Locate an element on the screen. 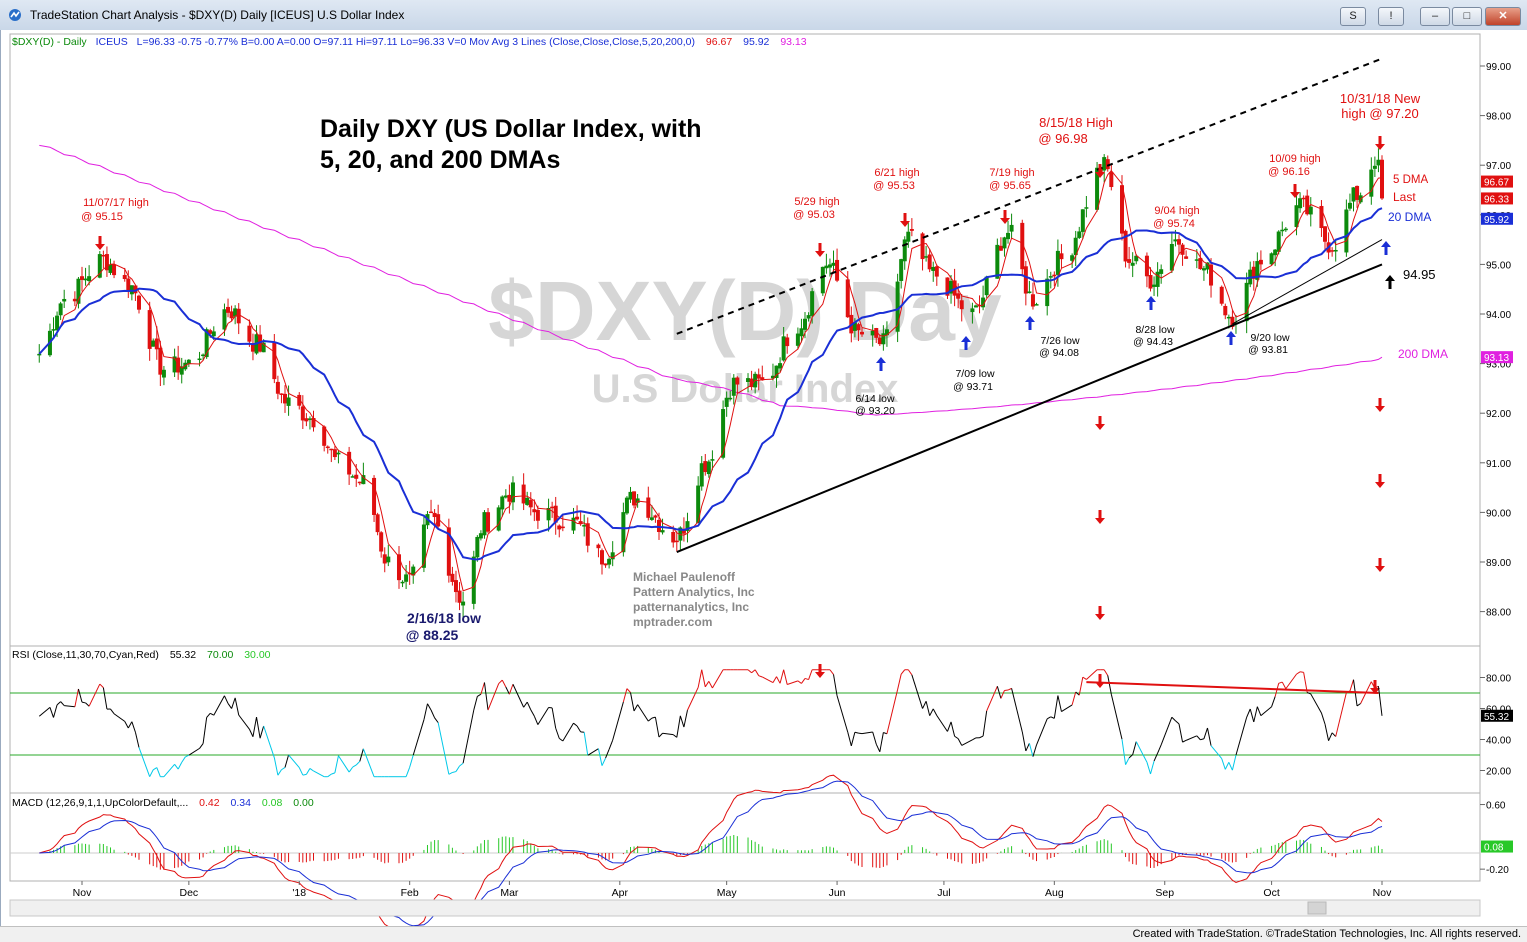  x-tick-label: Jul is located at coordinates (943, 893).